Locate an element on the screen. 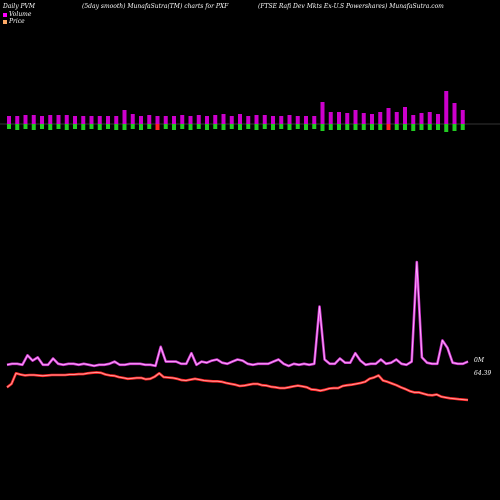  volume-bars is located at coordinates (236, 111).